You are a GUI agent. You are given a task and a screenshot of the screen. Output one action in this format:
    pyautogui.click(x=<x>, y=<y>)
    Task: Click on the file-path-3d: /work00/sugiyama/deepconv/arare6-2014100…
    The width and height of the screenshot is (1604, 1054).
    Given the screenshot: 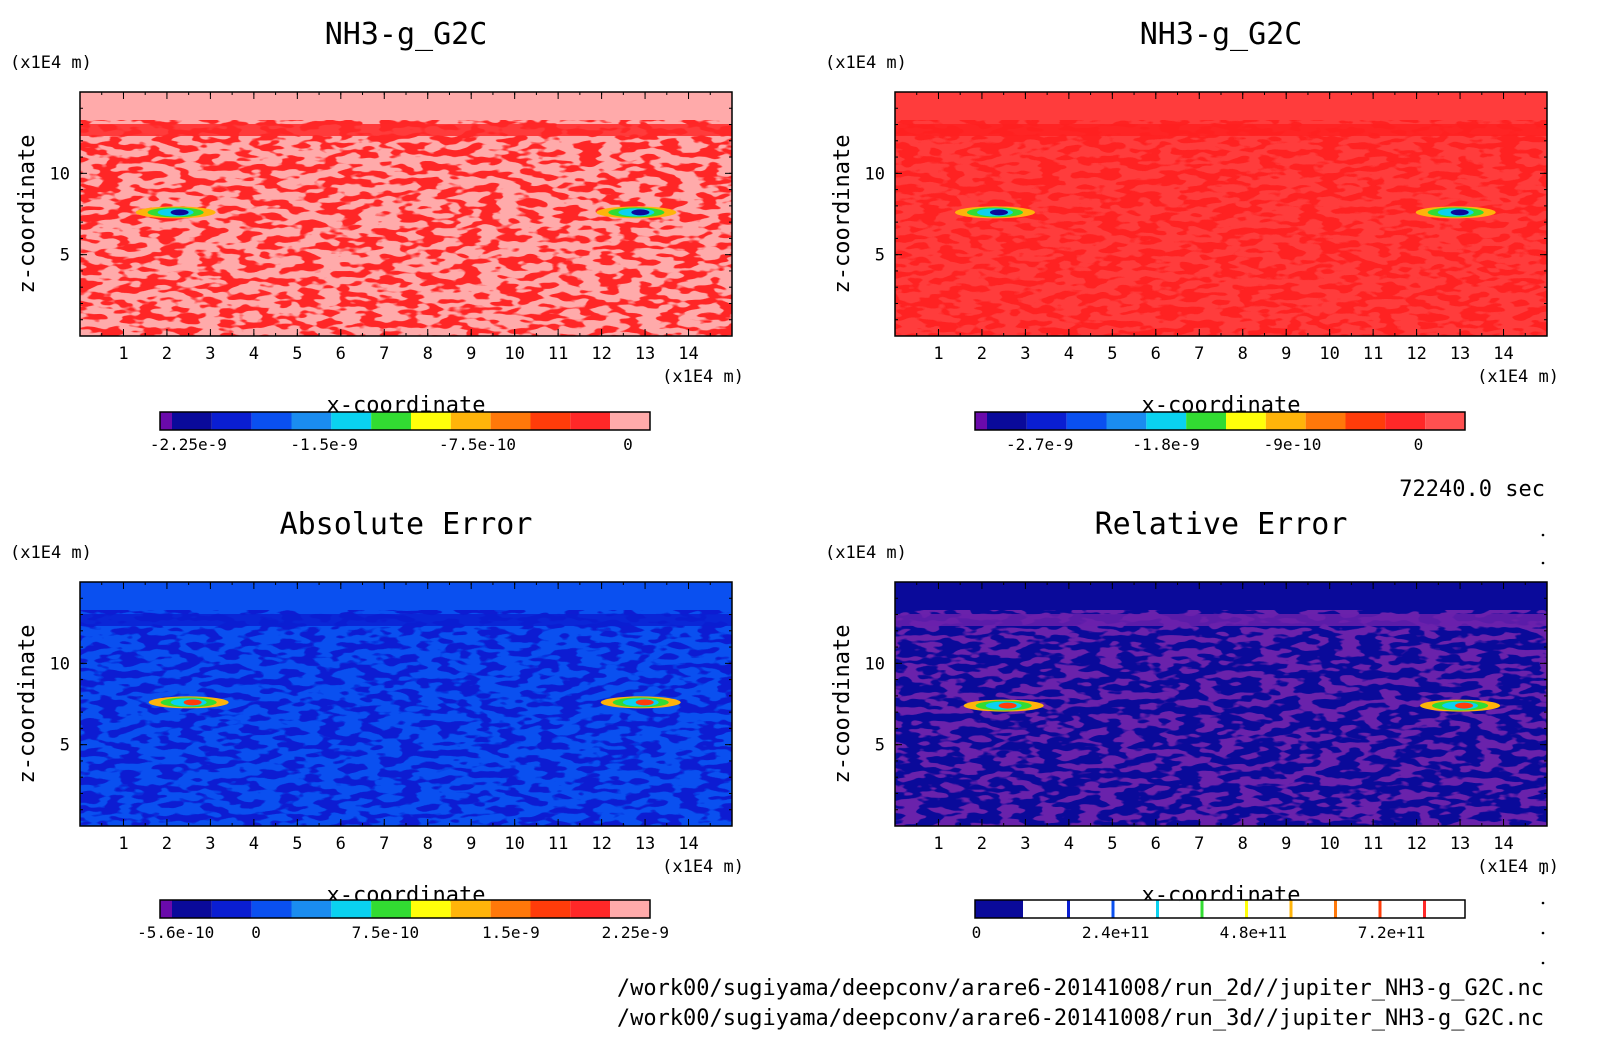 What is the action you would take?
    pyautogui.click(x=1080, y=1018)
    